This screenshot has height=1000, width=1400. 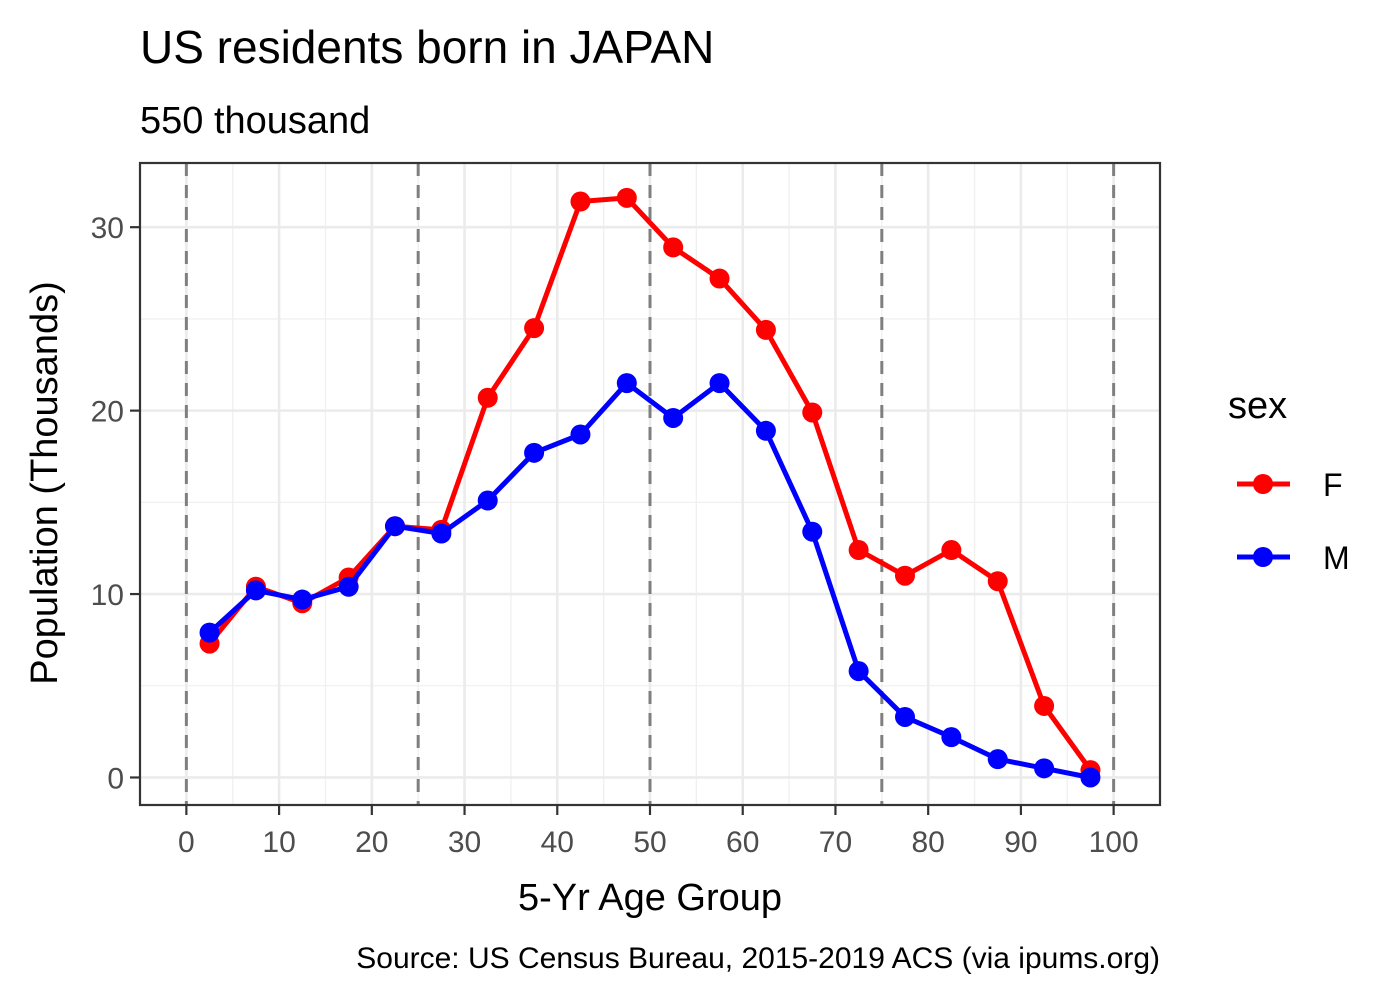 I want to click on x-tick-label: 50, so click(x=649, y=842).